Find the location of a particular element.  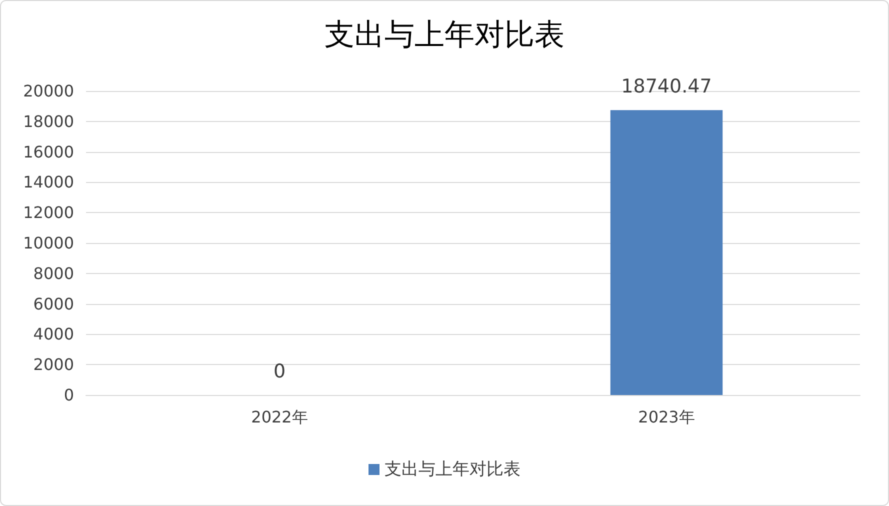

y-tick-label: 4000 is located at coordinates (53, 334).